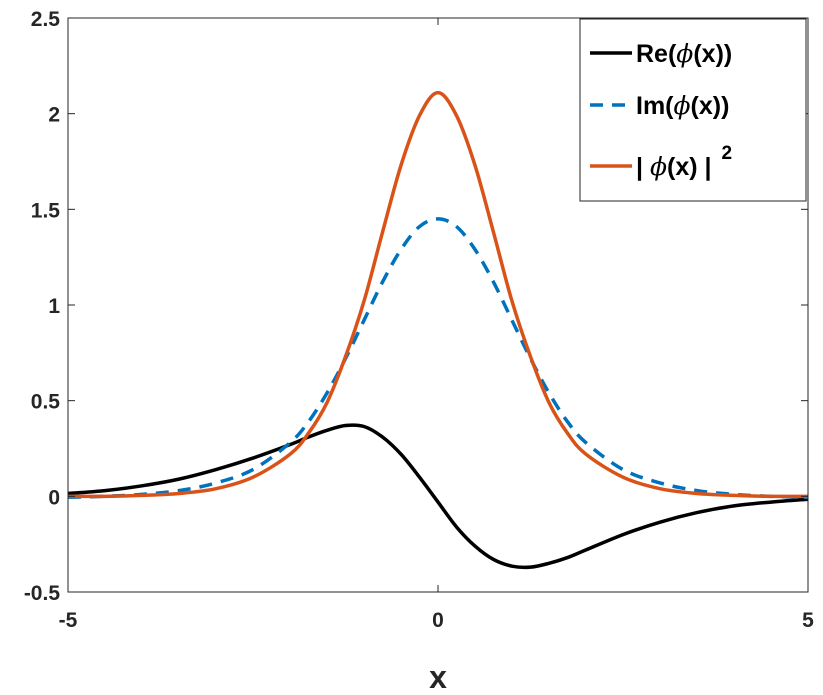 This screenshot has height=695, width=823. What do you see at coordinates (68, 620) in the screenshot?
I see `x-tick-label: -5` at bounding box center [68, 620].